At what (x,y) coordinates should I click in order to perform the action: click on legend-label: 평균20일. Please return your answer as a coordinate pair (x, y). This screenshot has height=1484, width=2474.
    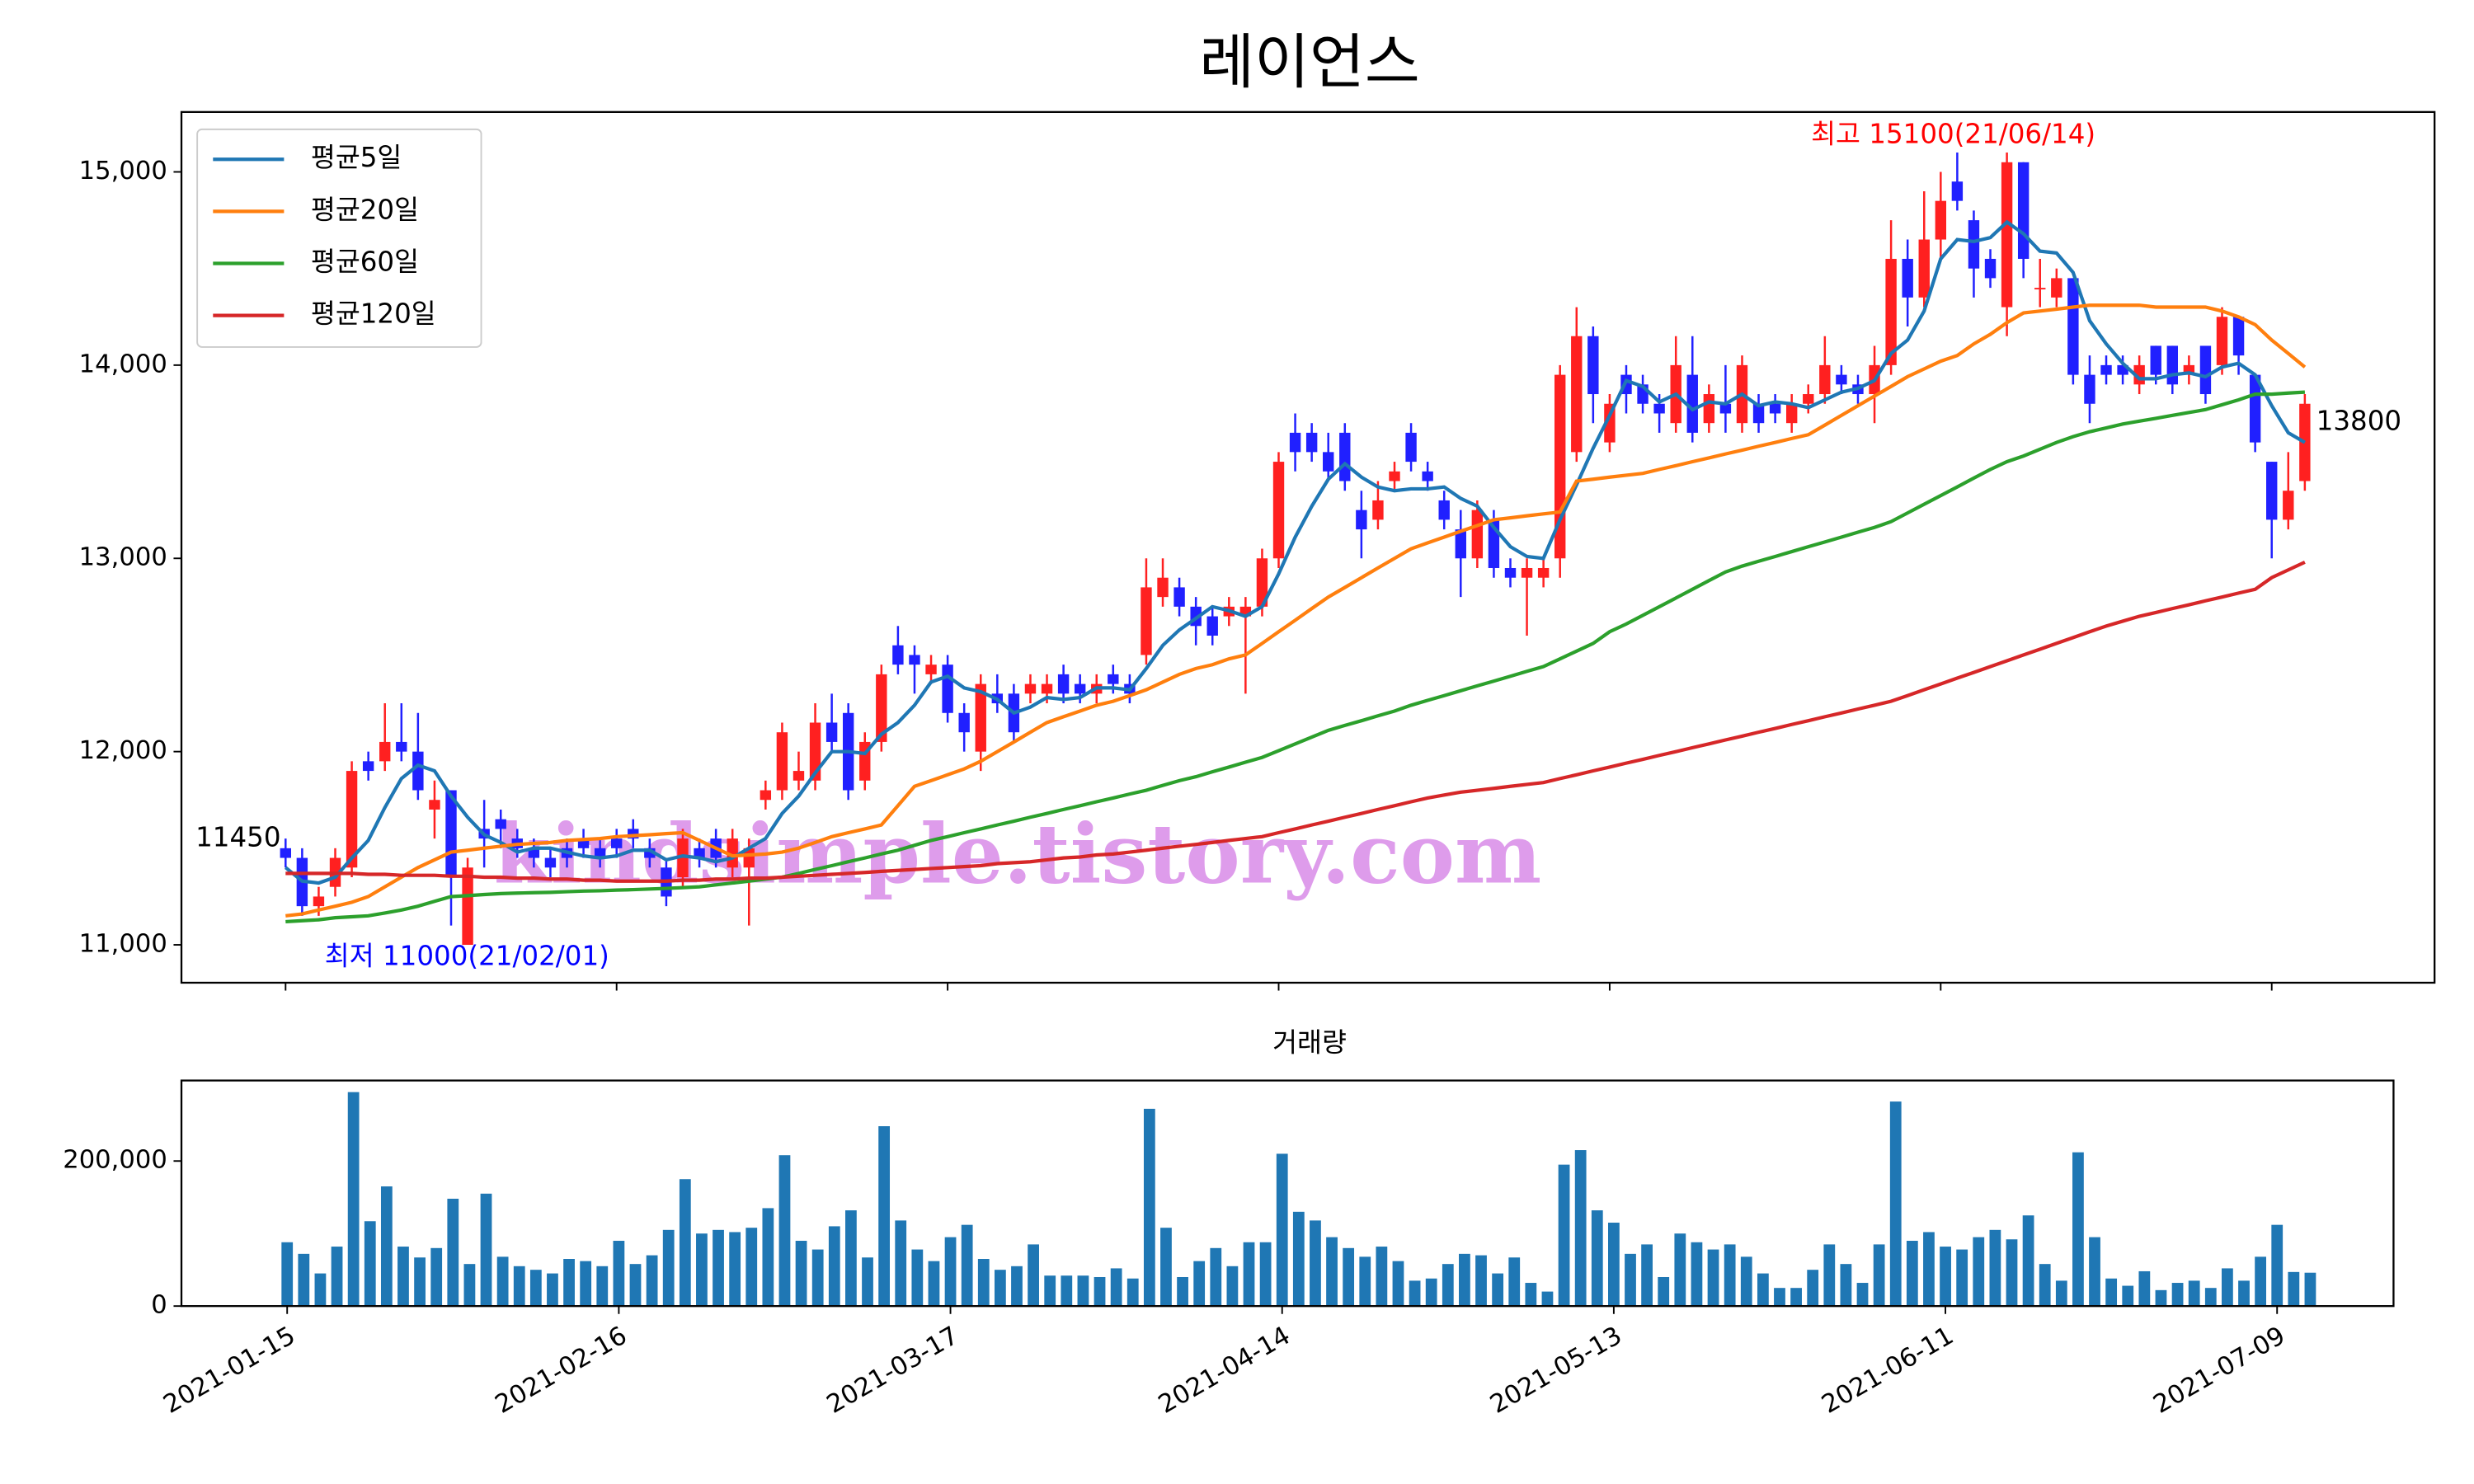
    Looking at the image, I should click on (365, 209).